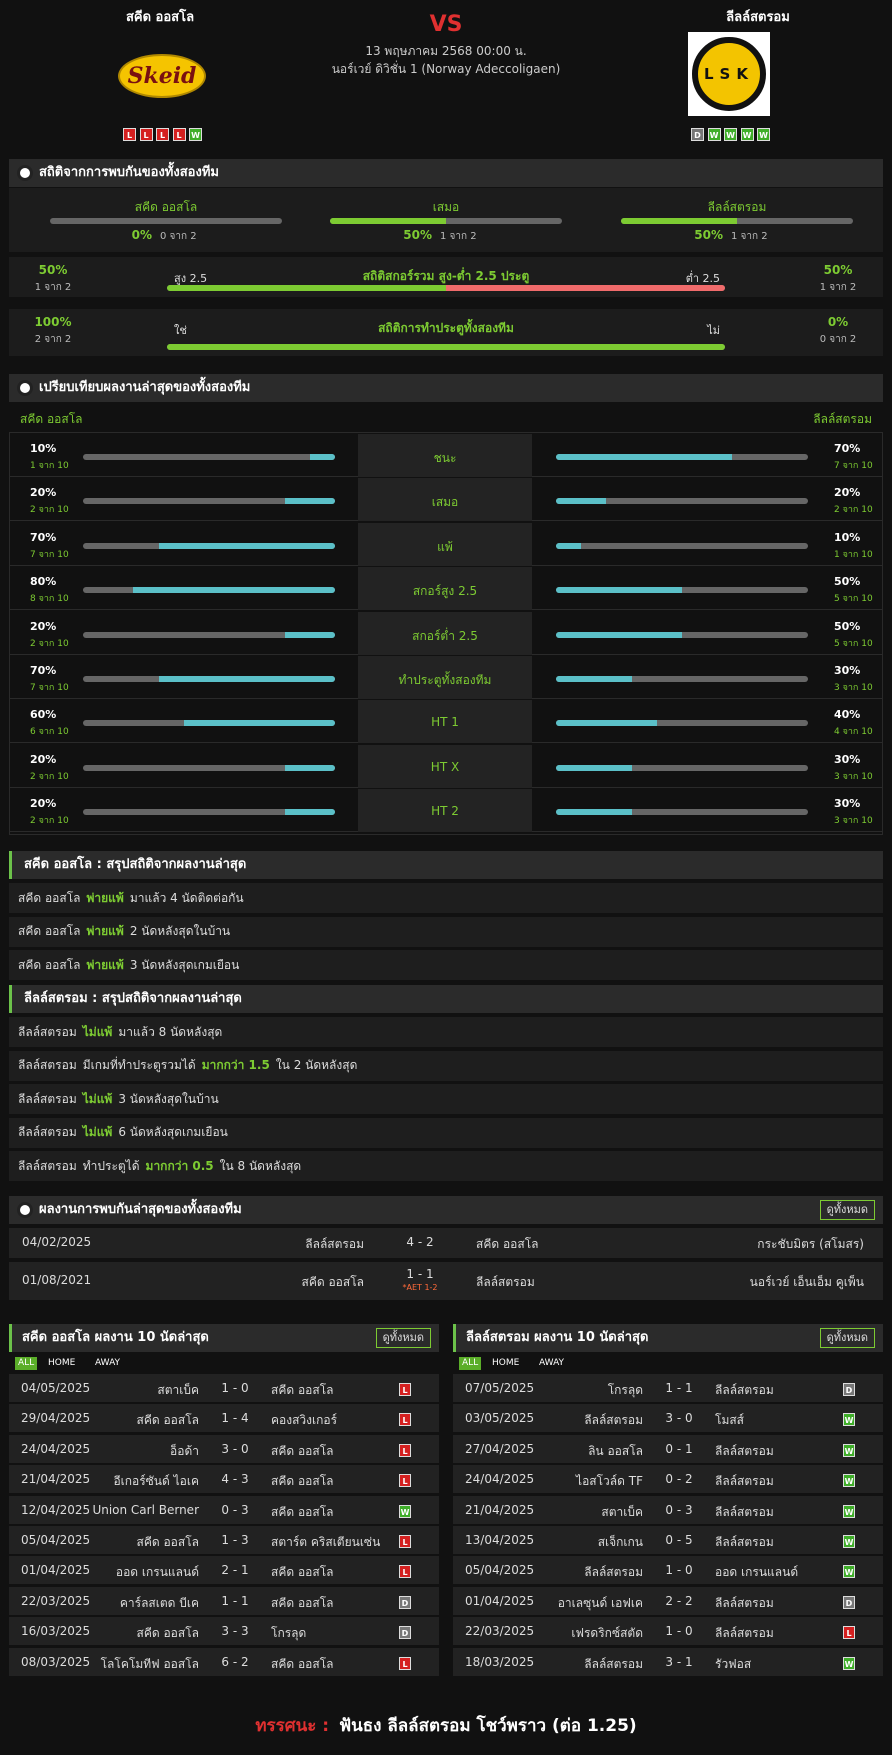 The image size is (892, 1755). What do you see at coordinates (168, 1420) in the screenshot?
I see `match-home: สคีด ออสโล` at bounding box center [168, 1420].